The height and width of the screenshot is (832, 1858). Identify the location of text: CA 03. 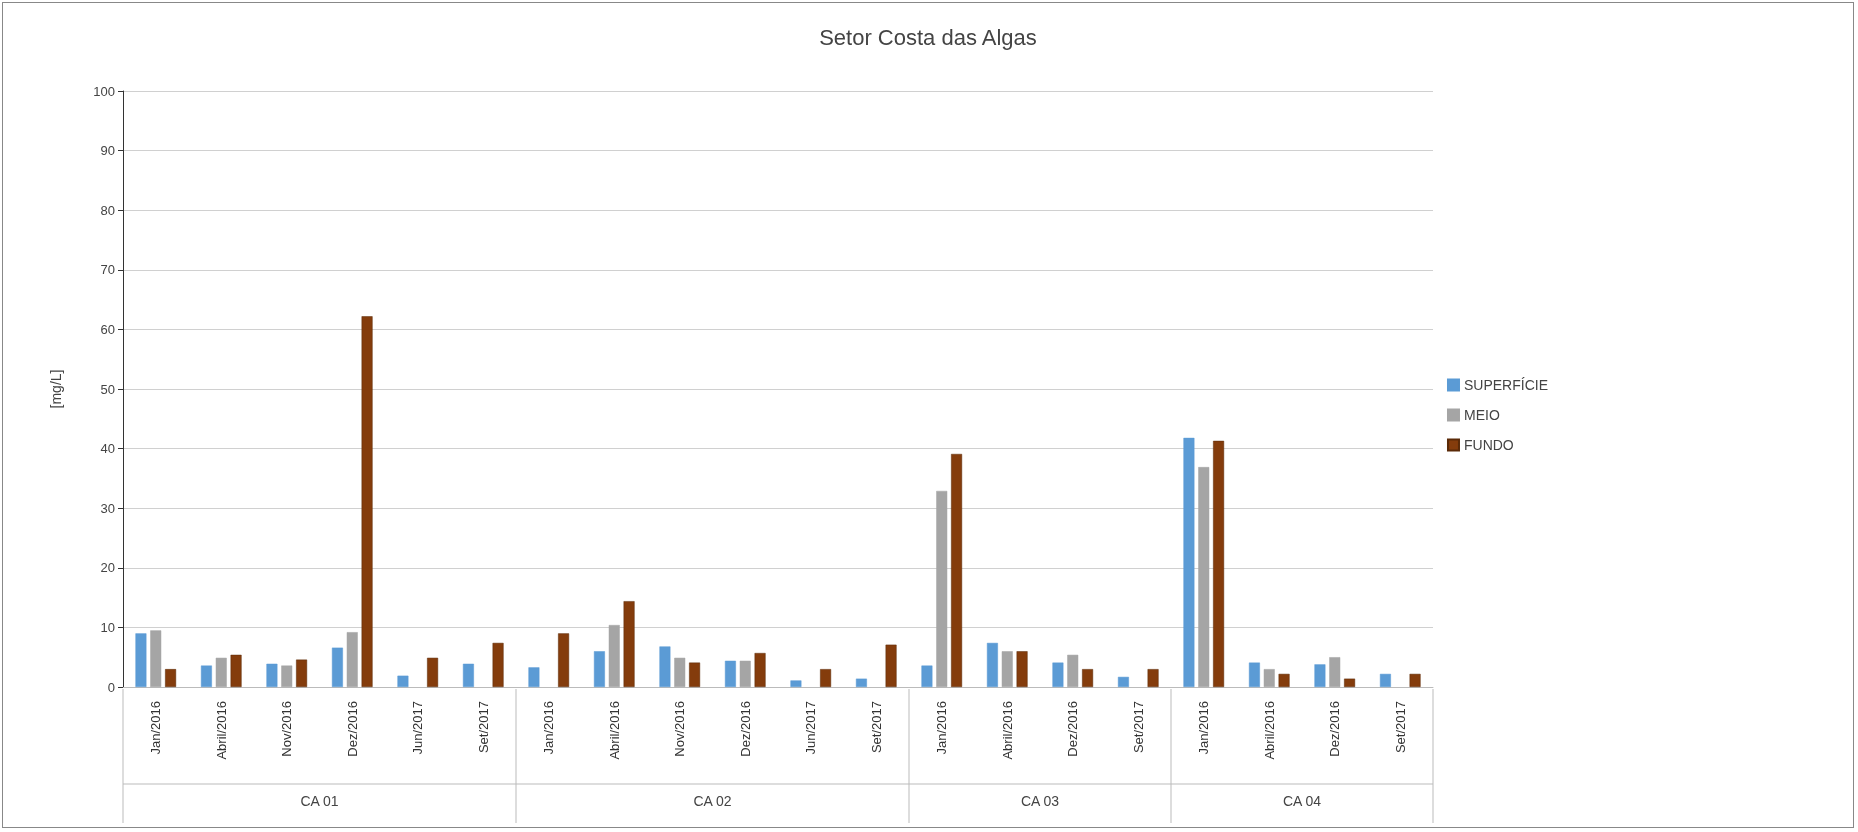
(1040, 801).